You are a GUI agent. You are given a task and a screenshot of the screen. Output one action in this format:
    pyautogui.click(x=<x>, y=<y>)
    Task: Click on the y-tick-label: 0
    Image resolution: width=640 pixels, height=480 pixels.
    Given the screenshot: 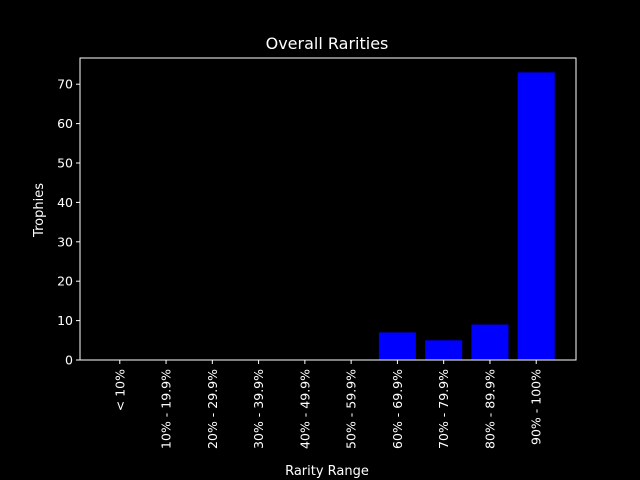 What is the action you would take?
    pyautogui.click(x=69, y=360)
    